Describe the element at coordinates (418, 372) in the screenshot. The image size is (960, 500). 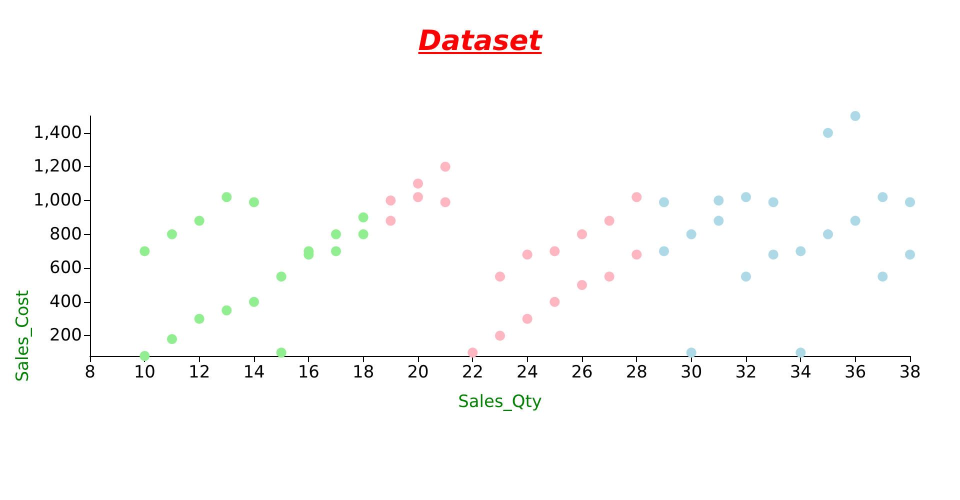
I see `x-tick-label: 20` at that location.